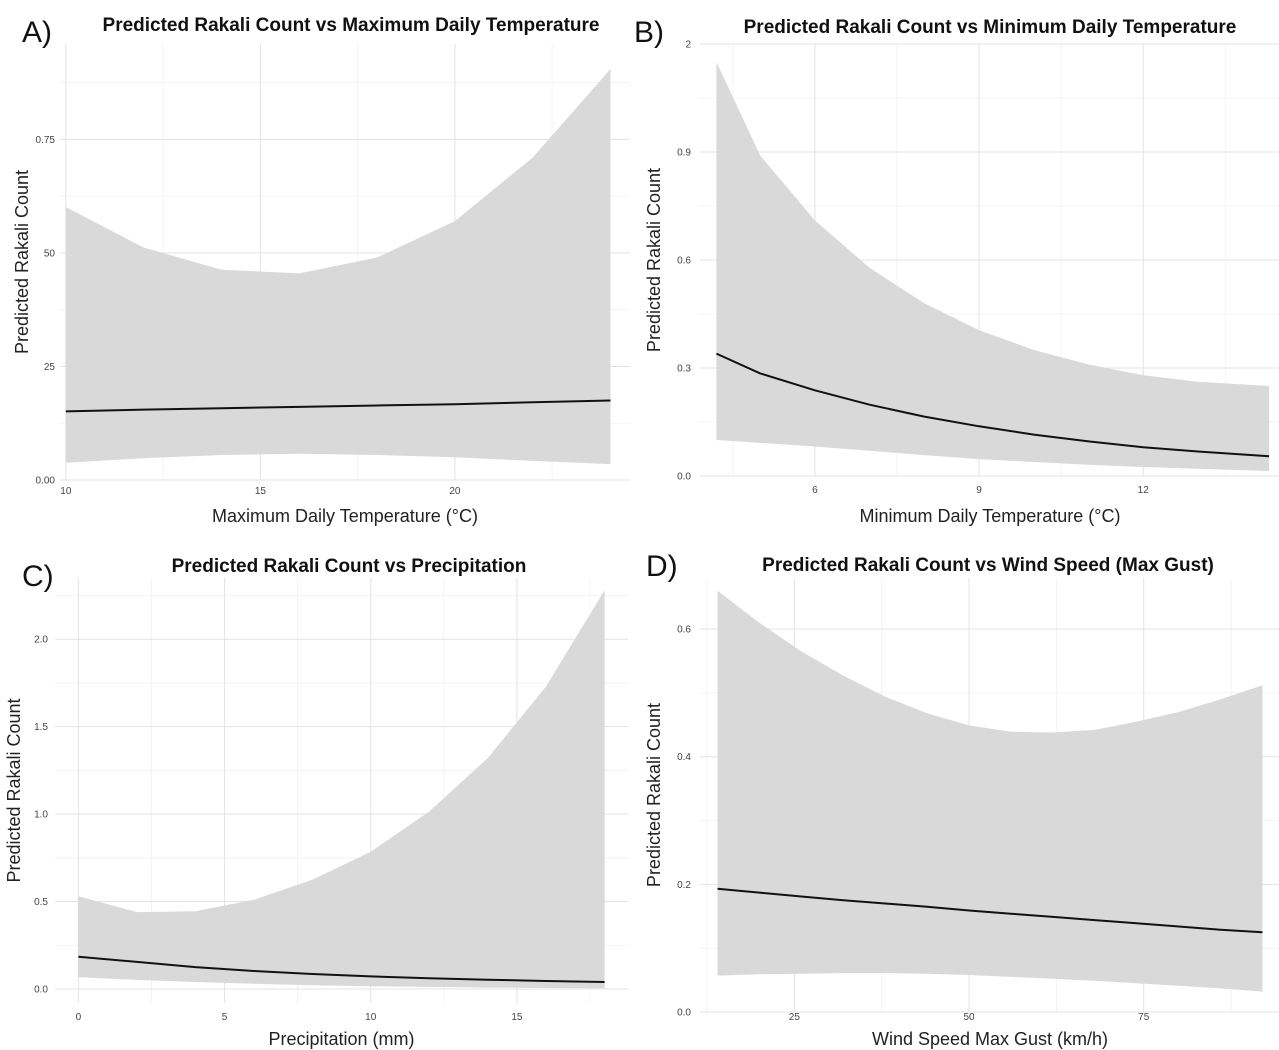 The image size is (1279, 1050). I want to click on panel-d-fit-line, so click(990, 910).